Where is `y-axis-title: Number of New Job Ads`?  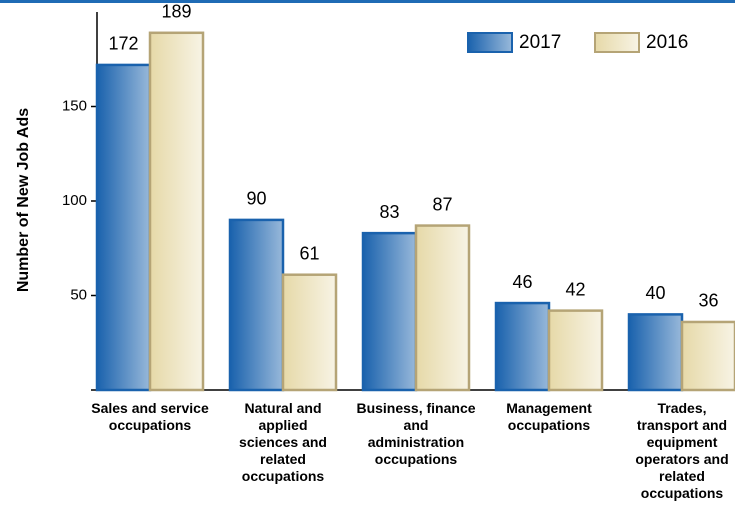 y-axis-title: Number of New Job Ads is located at coordinates (23, 200).